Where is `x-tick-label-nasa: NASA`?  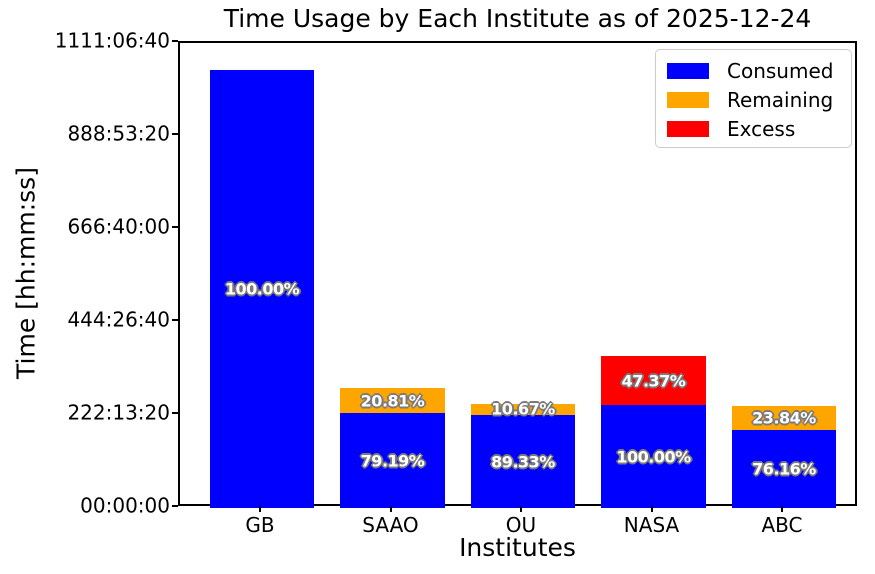
x-tick-label-nasa: NASA is located at coordinates (651, 525).